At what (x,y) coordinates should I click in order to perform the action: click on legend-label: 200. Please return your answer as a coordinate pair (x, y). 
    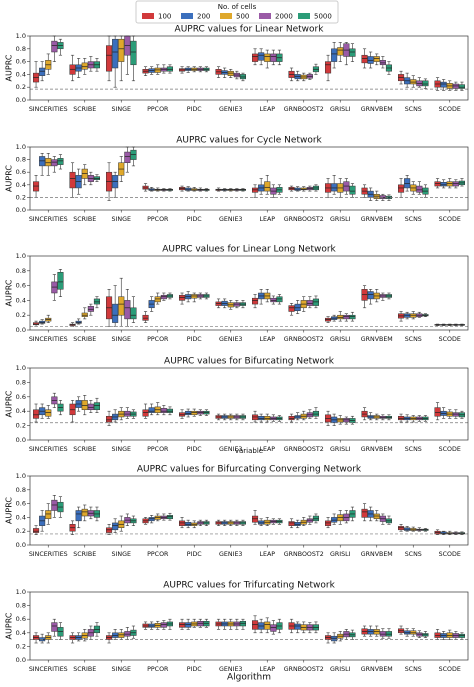
    Looking at the image, I should click on (203, 17).